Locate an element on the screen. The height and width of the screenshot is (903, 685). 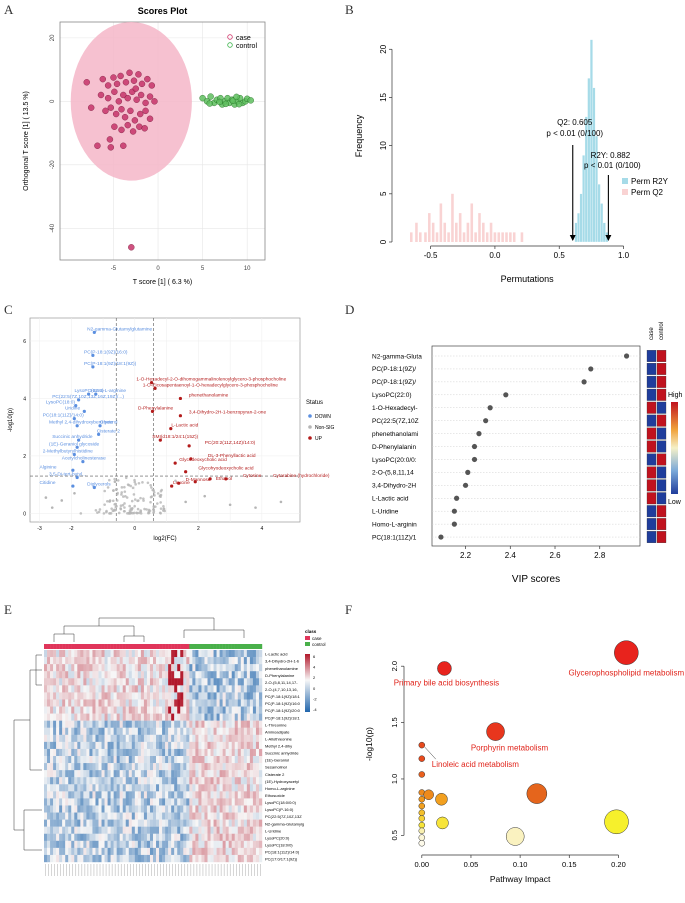
case-indicator-cell is located at coordinates (651, 356).